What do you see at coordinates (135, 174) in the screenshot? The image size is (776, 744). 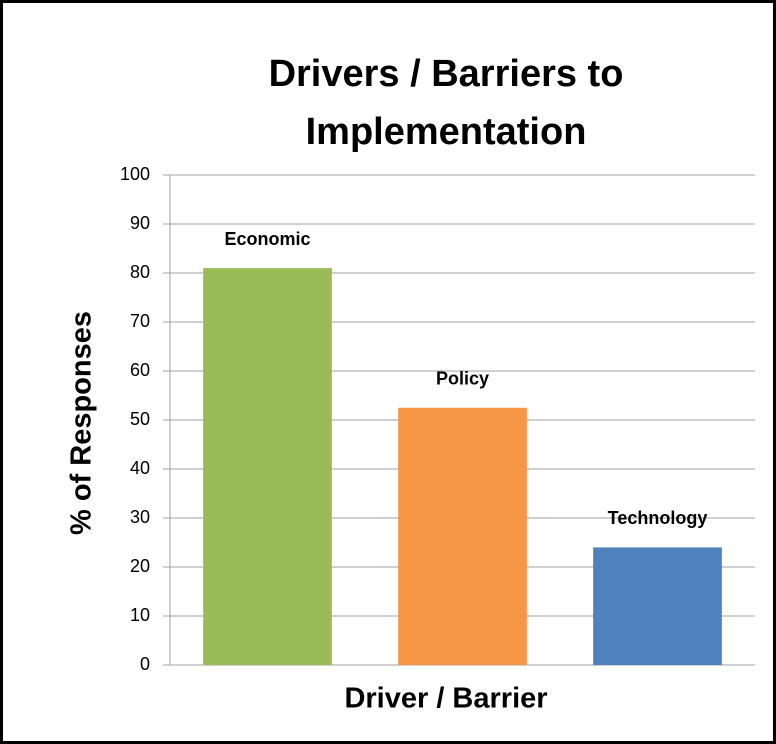 I see `y-tick-label: 100` at bounding box center [135, 174].